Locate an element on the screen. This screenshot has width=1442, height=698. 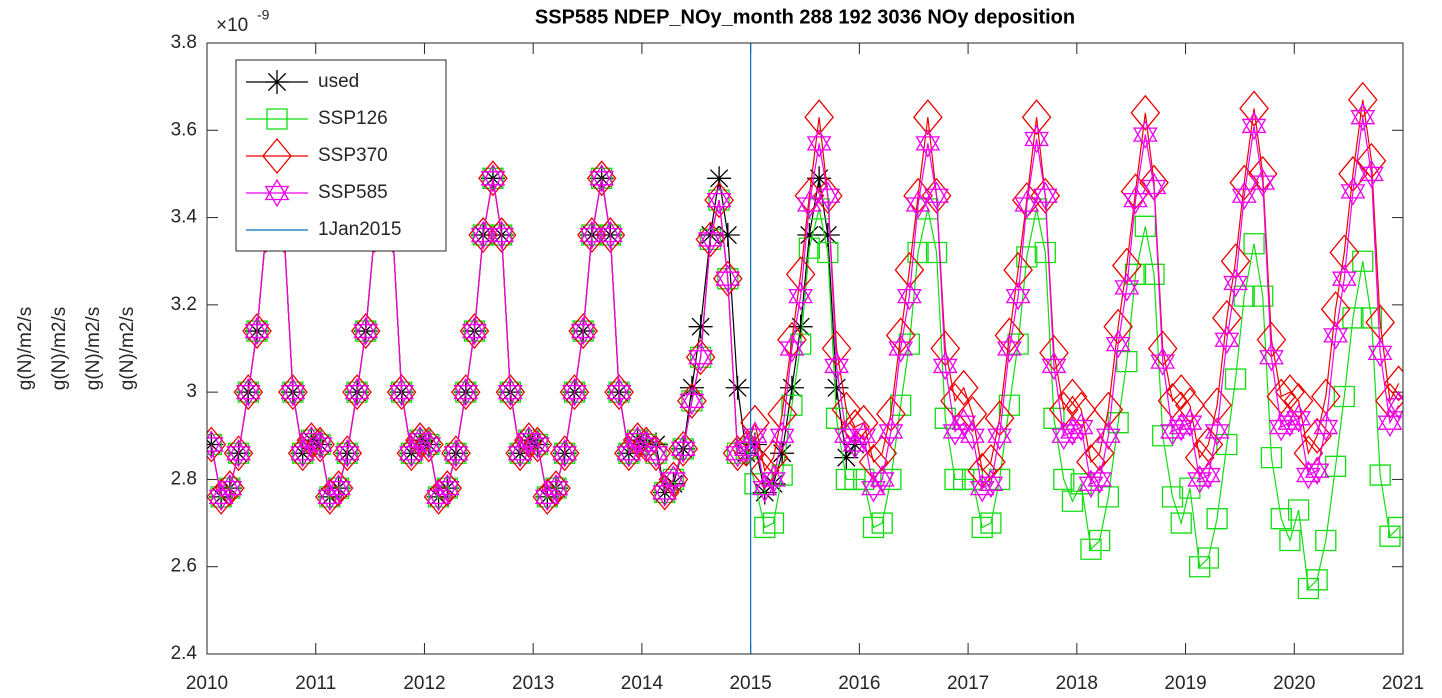
x-tick-label: 2020 is located at coordinates (1294, 683).